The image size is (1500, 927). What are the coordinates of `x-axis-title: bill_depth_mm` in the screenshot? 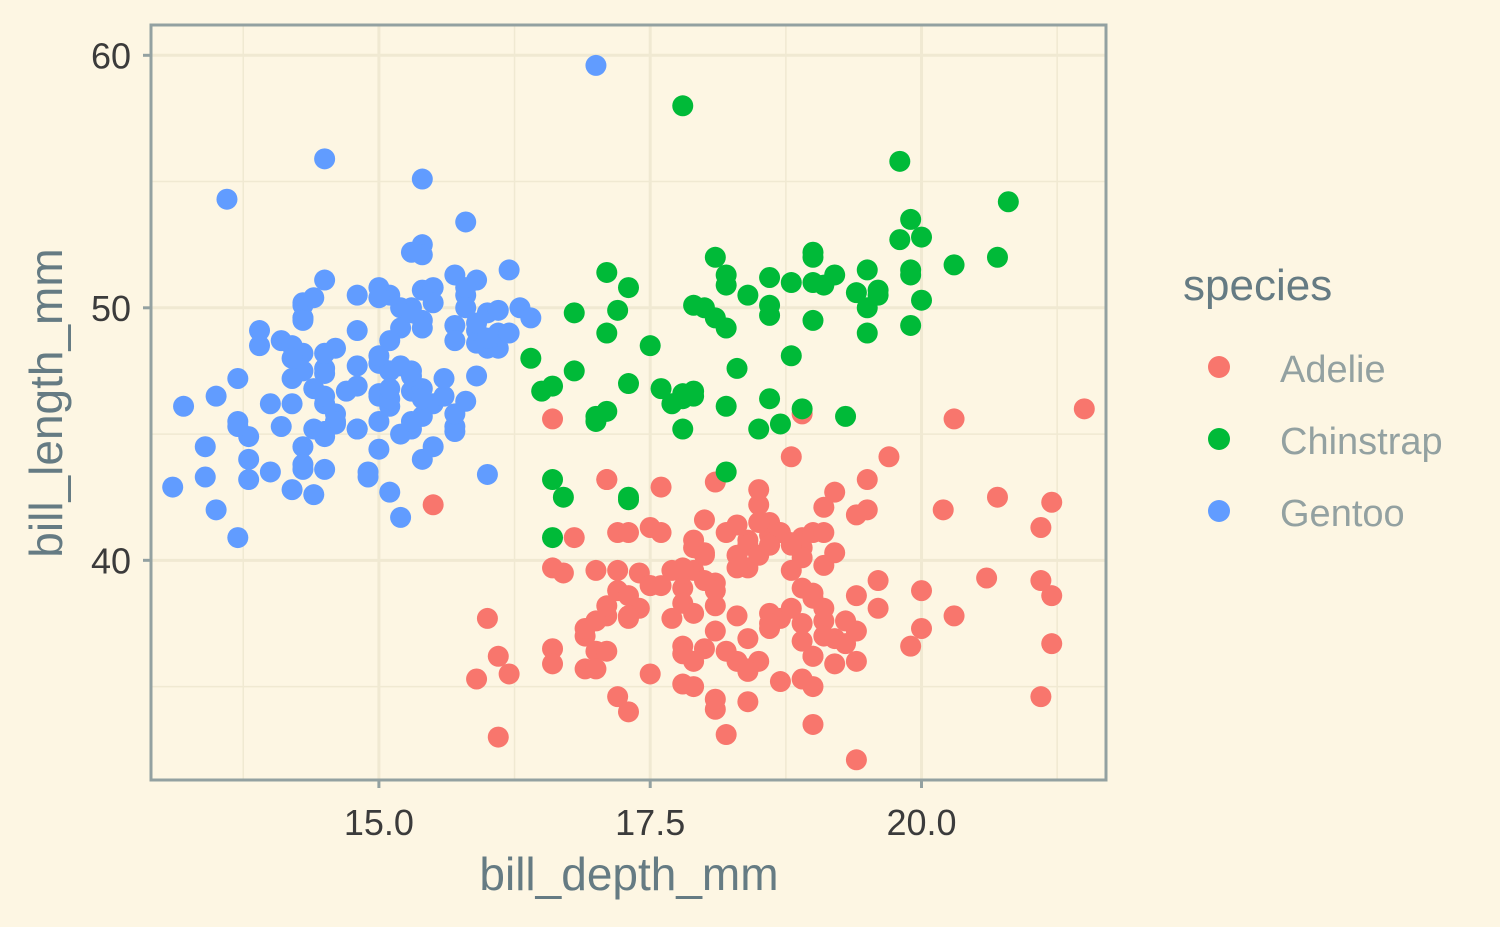 It's located at (628, 874).